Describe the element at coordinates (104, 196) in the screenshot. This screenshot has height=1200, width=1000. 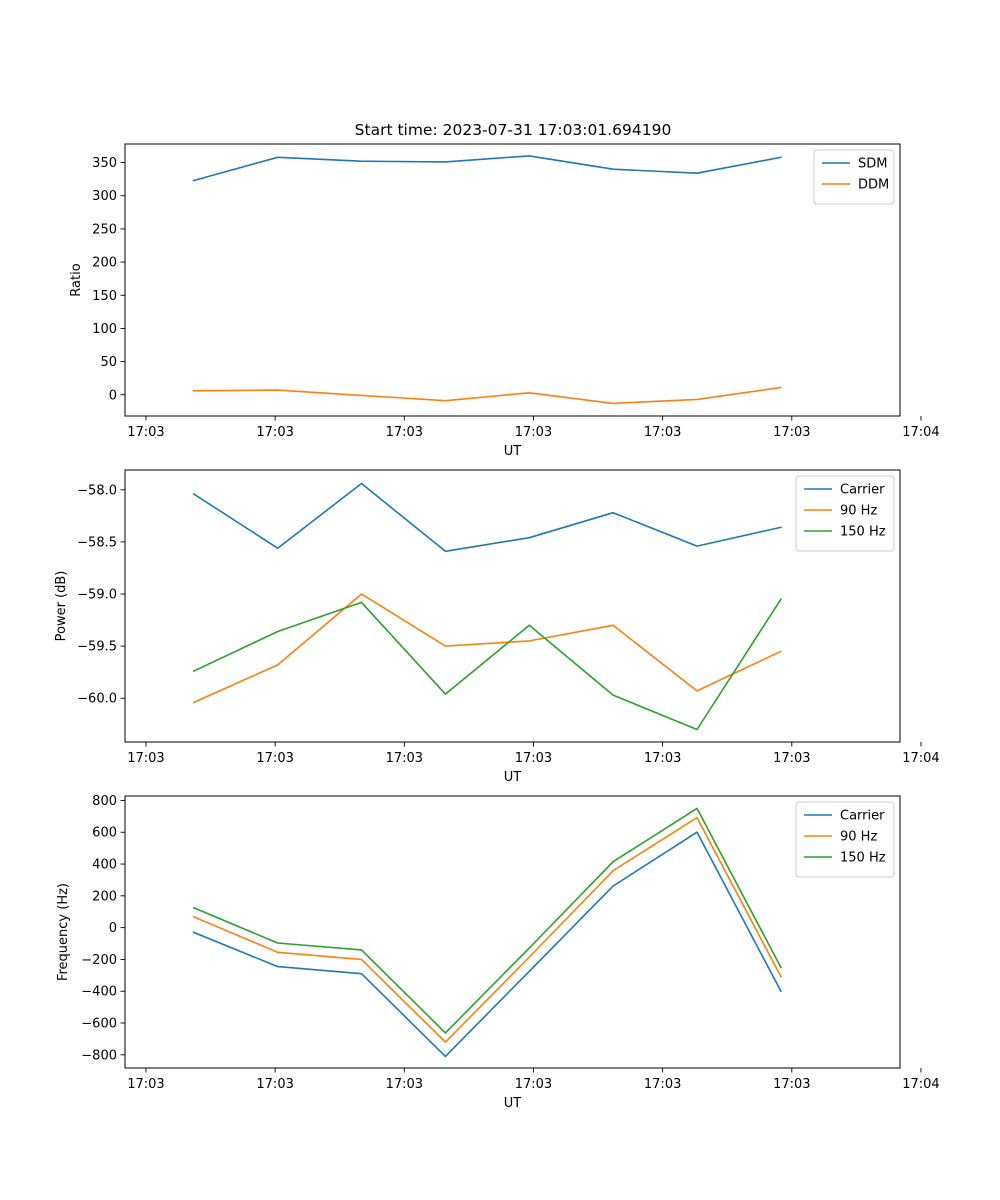
I see `y-tick-label: 300` at that location.